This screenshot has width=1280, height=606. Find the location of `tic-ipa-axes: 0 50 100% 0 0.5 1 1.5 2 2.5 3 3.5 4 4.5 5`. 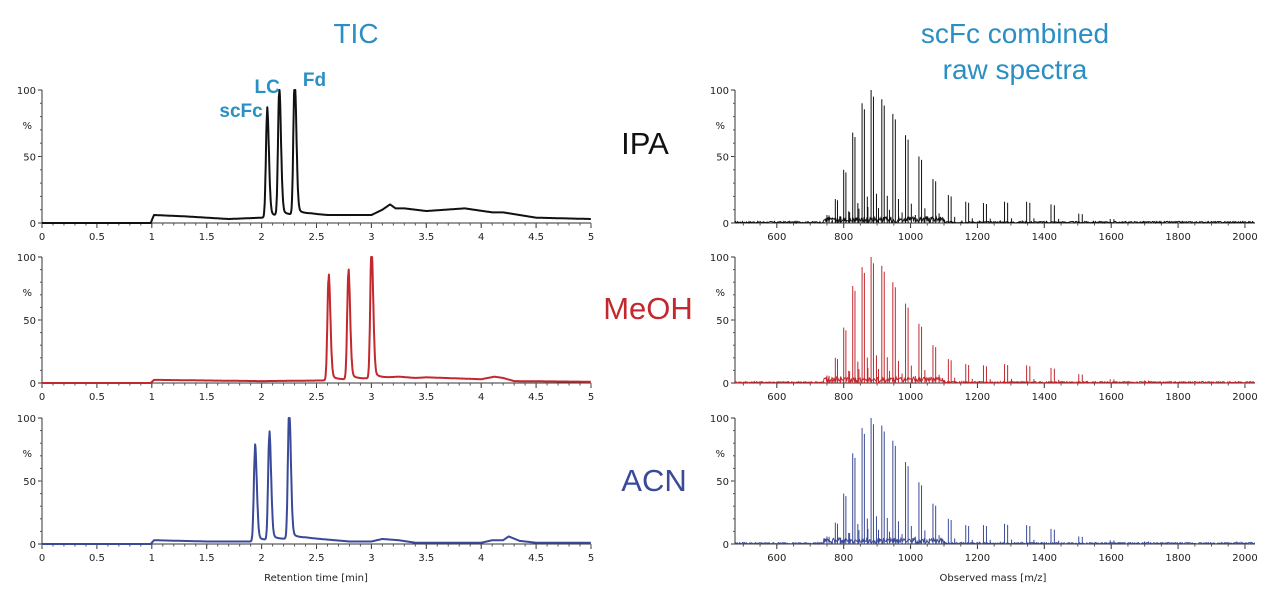

tic-ipa-axes: 0 50 100% 0 0.5 1 1.5 2 2.5 3 3.5 4 4.5 5 is located at coordinates (305, 164).